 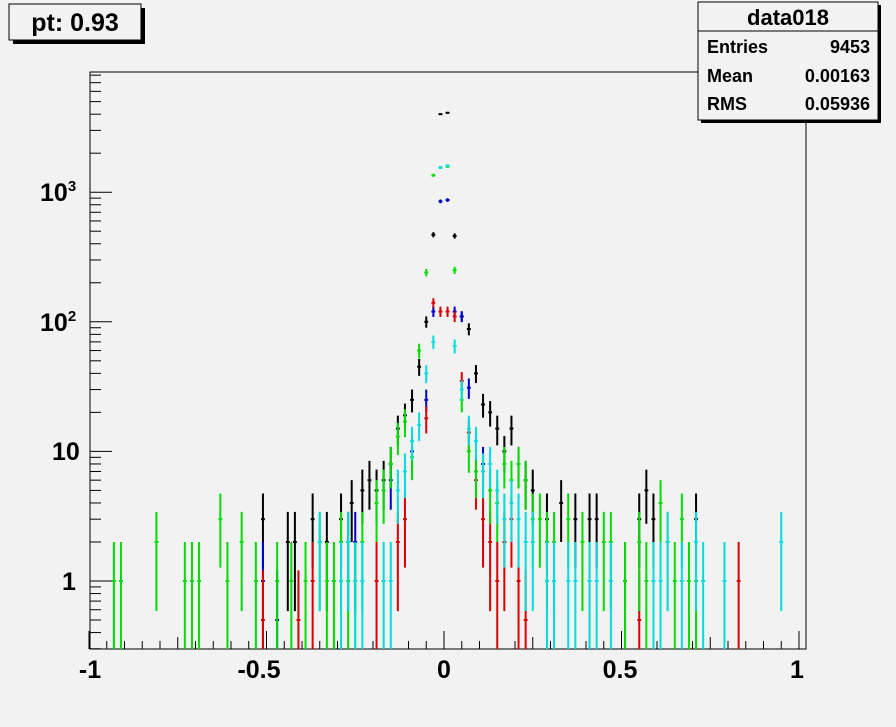 I want to click on stats-rms-value: 0.05936, so click(x=837, y=104).